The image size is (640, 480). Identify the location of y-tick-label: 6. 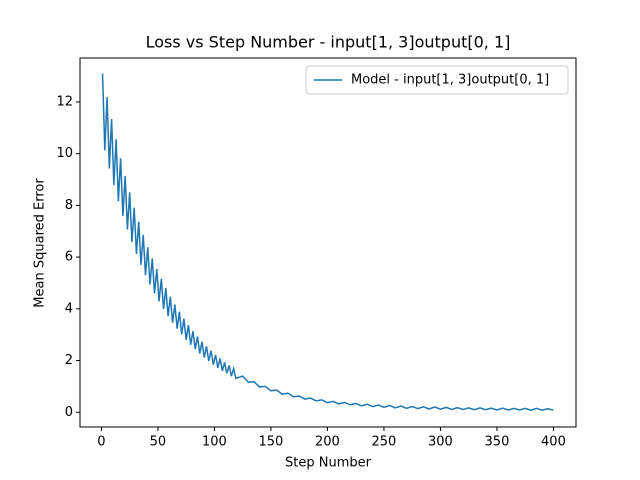
(69, 257).